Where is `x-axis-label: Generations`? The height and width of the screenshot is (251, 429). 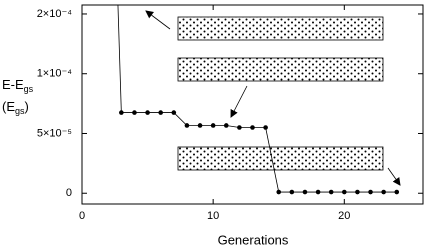 x-axis-label: Generations is located at coordinates (253, 239).